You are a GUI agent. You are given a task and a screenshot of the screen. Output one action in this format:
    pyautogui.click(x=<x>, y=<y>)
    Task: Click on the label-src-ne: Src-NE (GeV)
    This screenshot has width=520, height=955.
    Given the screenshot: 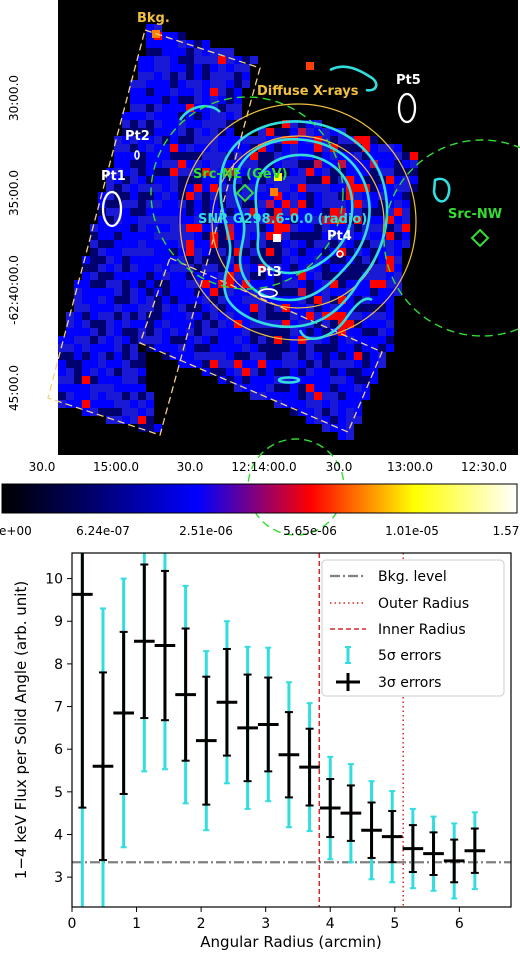 What is the action you would take?
    pyautogui.click(x=240, y=174)
    